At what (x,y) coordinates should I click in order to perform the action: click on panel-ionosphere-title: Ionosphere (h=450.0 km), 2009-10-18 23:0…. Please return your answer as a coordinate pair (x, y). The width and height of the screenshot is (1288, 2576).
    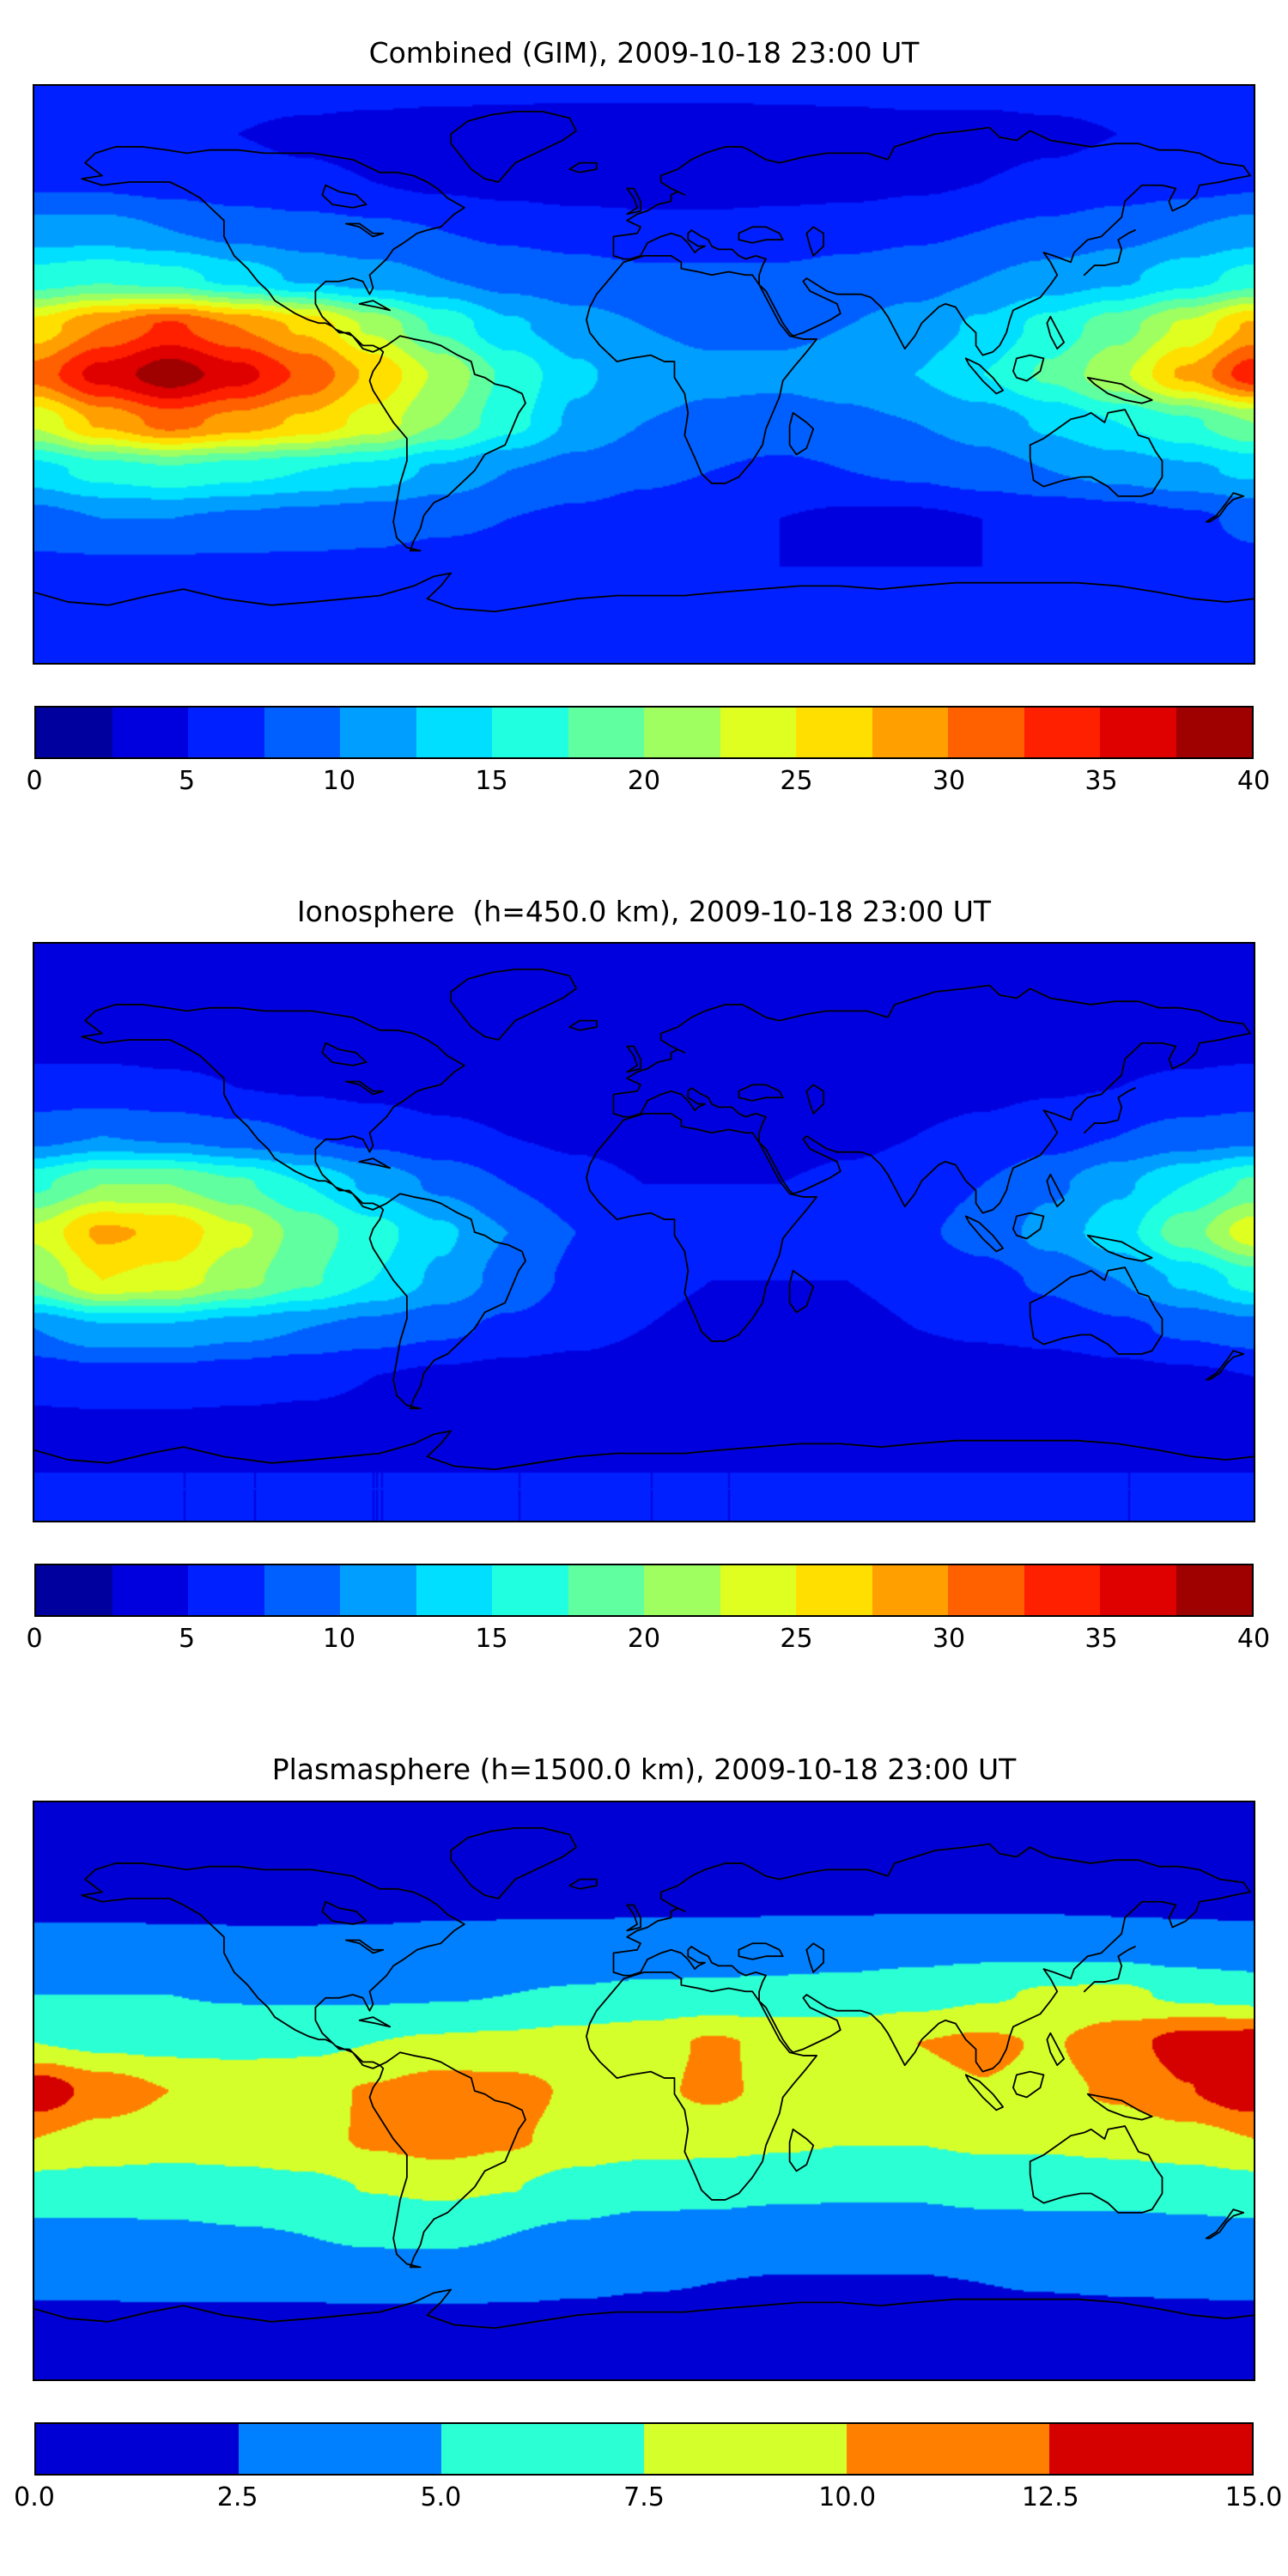
    Looking at the image, I should click on (644, 911).